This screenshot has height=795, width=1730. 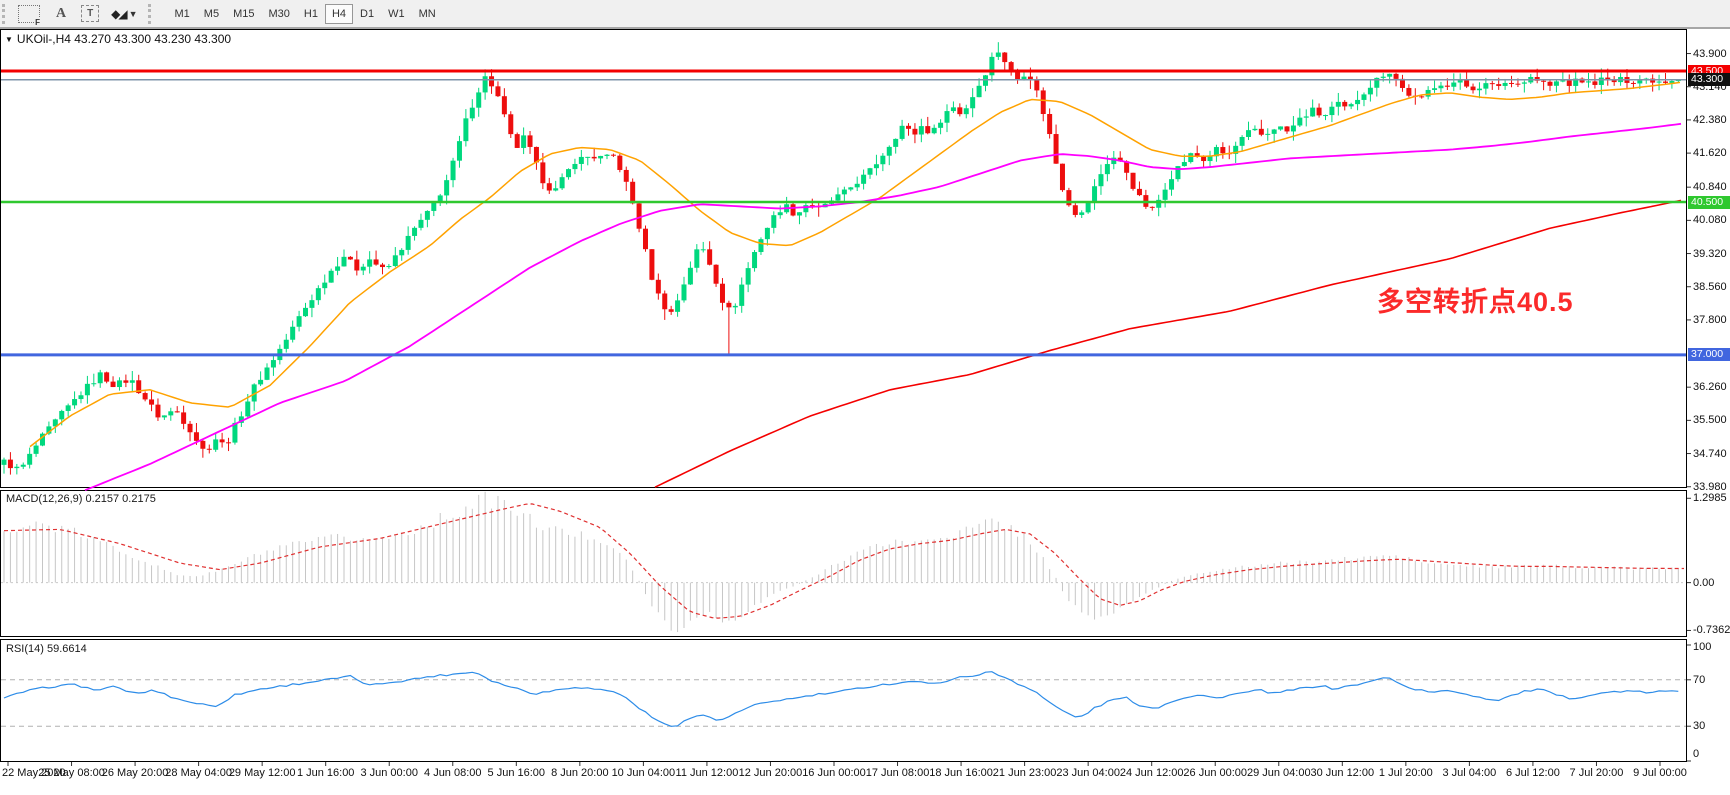 What do you see at coordinates (396, 14) in the screenshot?
I see `timeframe-w1-button: W1` at bounding box center [396, 14].